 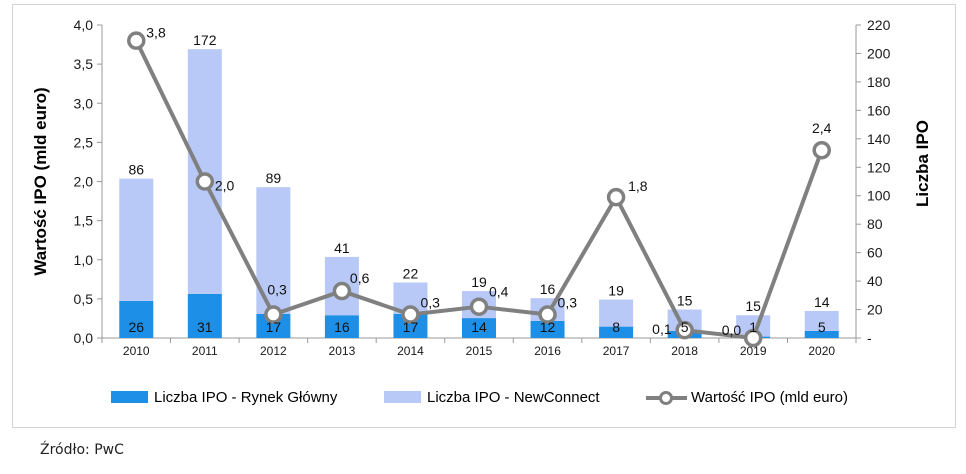 I want to click on data-label-rynek-glowny: 14, so click(x=479, y=327).